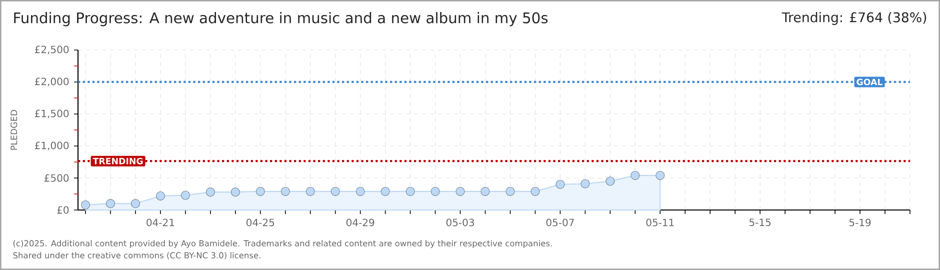 The image size is (940, 270). What do you see at coordinates (860, 222) in the screenshot?
I see `x-tick-label: 5-19` at bounding box center [860, 222].